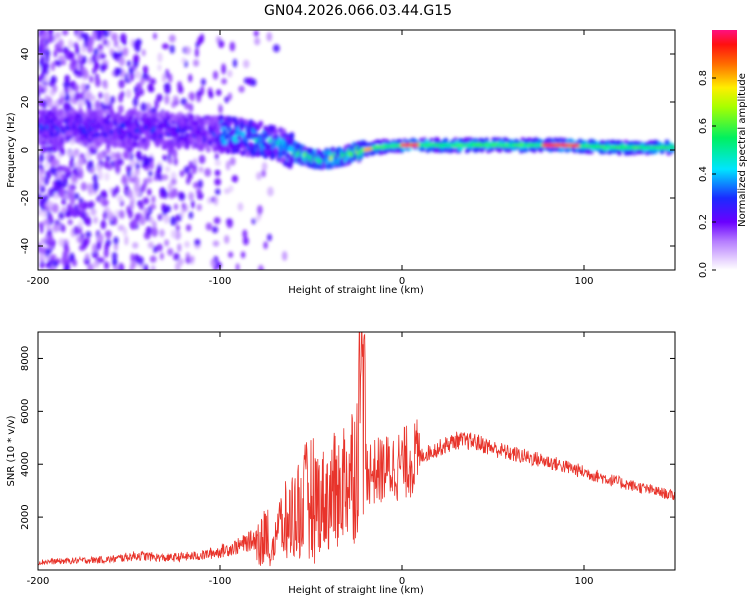  Describe the element at coordinates (703, 174) in the screenshot. I see `colorbar-tick-label: 0.4` at that location.